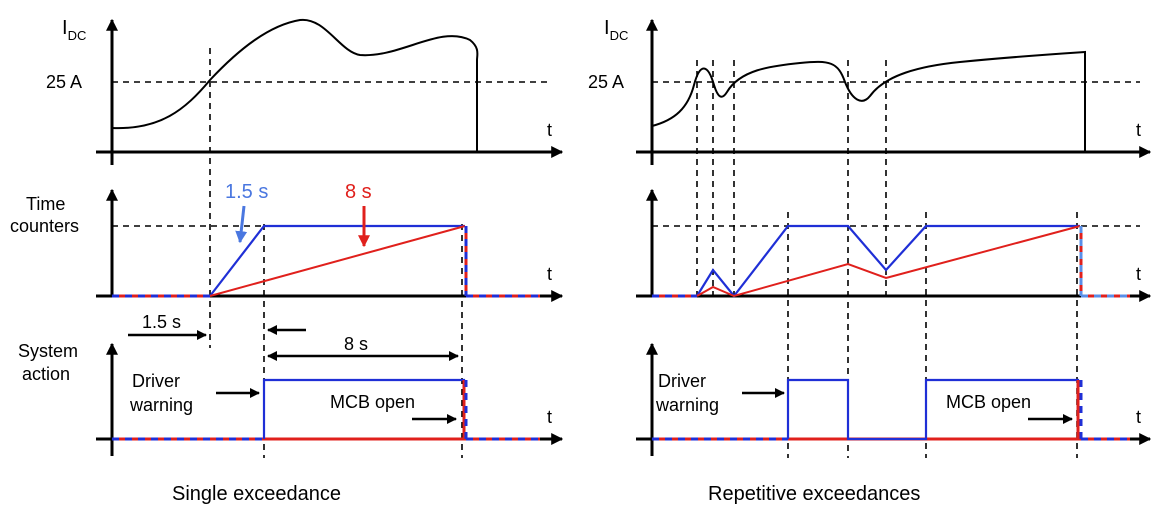 This screenshot has height=513, width=1160. Describe the element at coordinates (549, 417) in the screenshot. I see `left-action-t-label: t` at that location.